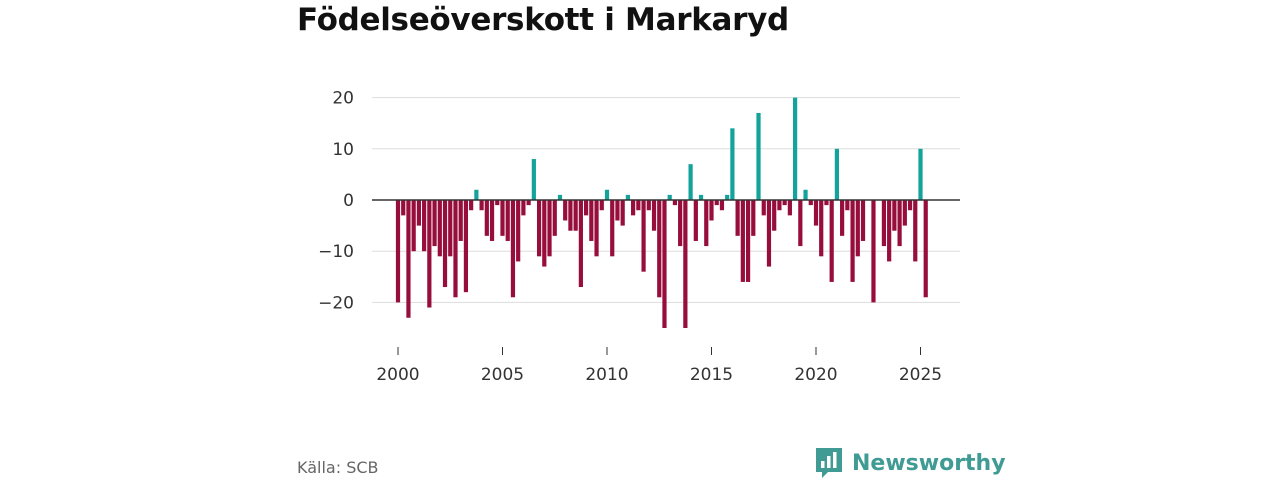 The image size is (1280, 480). I want to click on brand-logo: Newsworthy, so click(910, 463).